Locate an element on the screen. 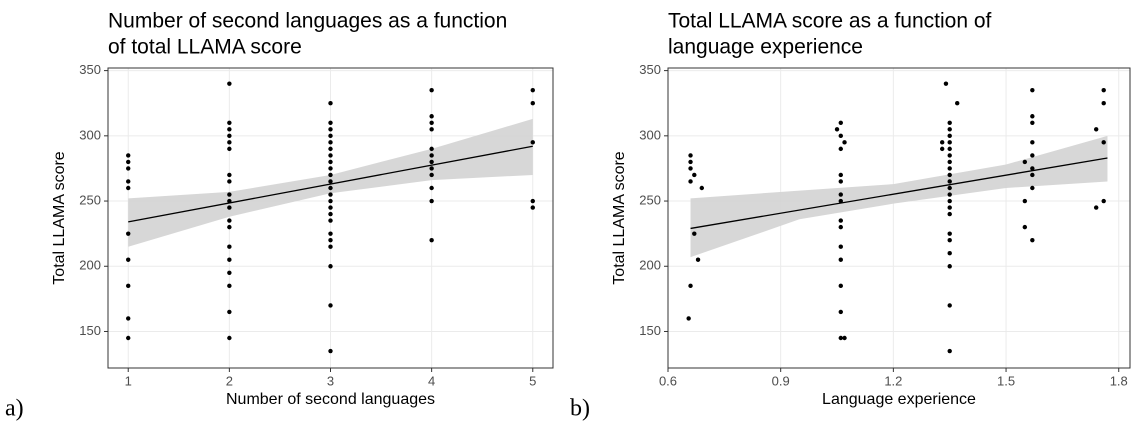 Image resolution: width=1135 pixels, height=425 pixels. x-tick-label: 1 is located at coordinates (128, 380).